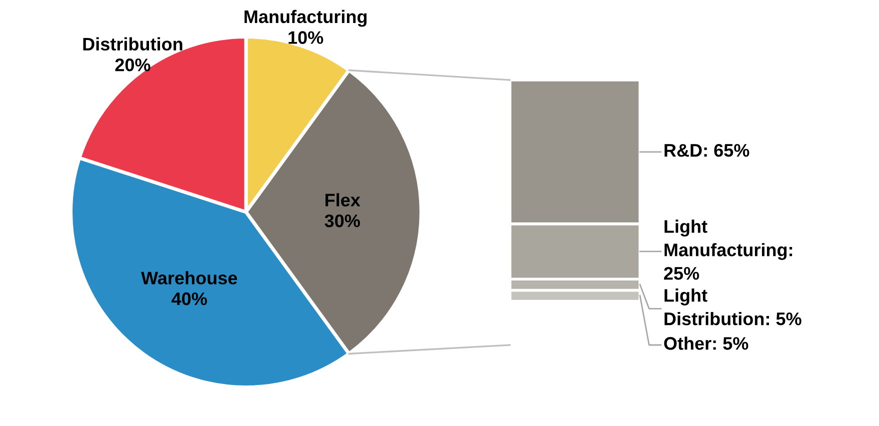  What do you see at coordinates (707, 150) in the screenshot?
I see `data-label: R&D: 65%` at bounding box center [707, 150].